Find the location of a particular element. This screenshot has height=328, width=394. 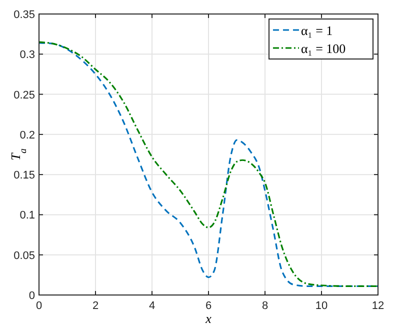

y-tick-label: 0.35 is located at coordinates (24, 15).